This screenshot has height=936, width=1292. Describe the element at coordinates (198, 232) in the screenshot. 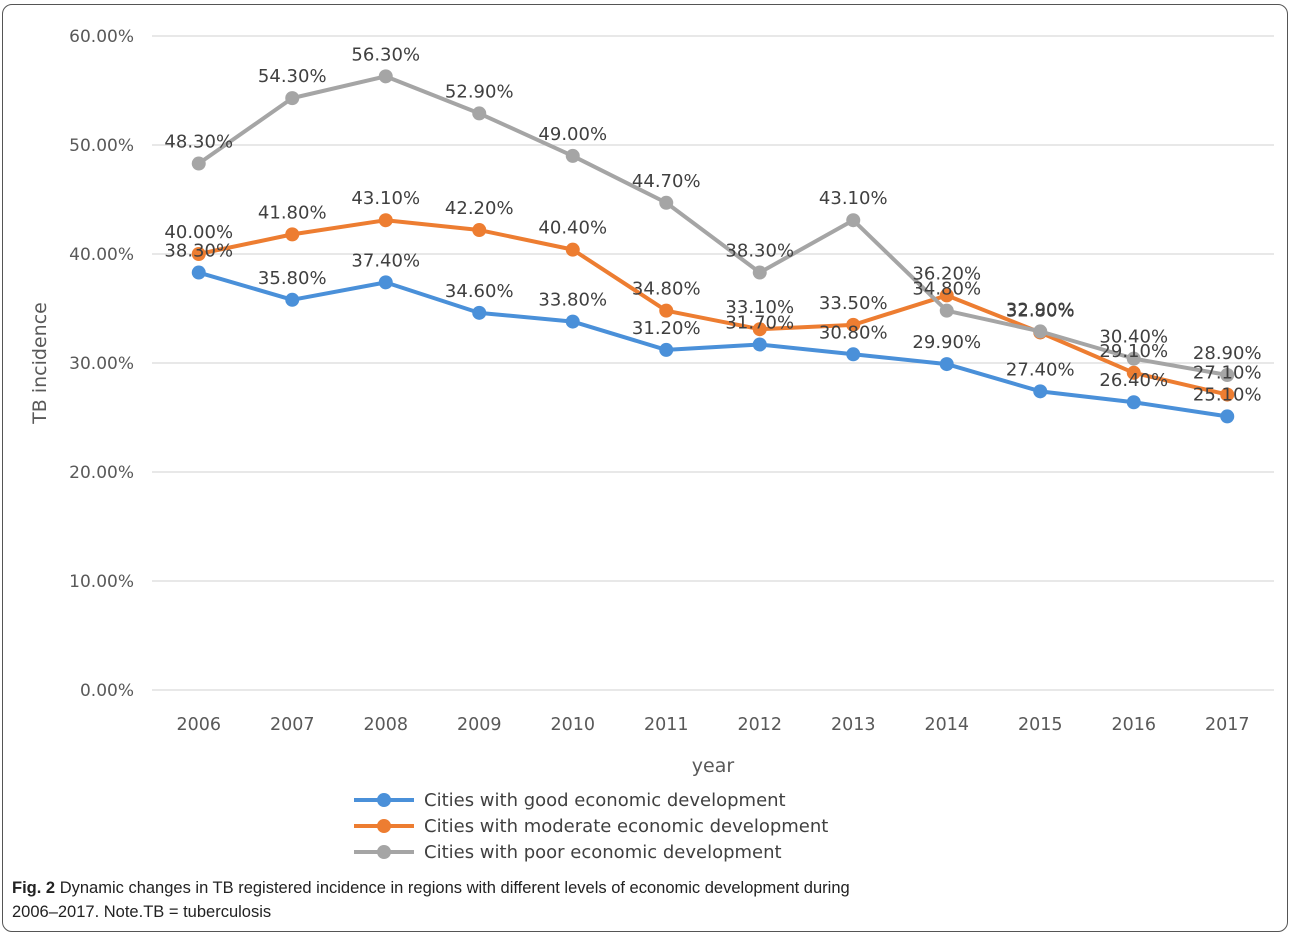

I see `data-label: 40.00%` at that location.